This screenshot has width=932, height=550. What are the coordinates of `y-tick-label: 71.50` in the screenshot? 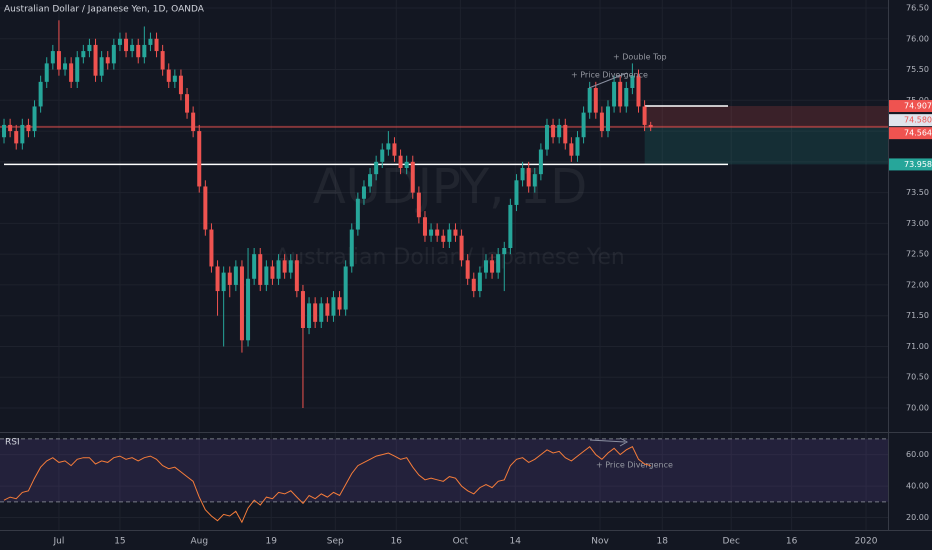 It's located at (917, 315).